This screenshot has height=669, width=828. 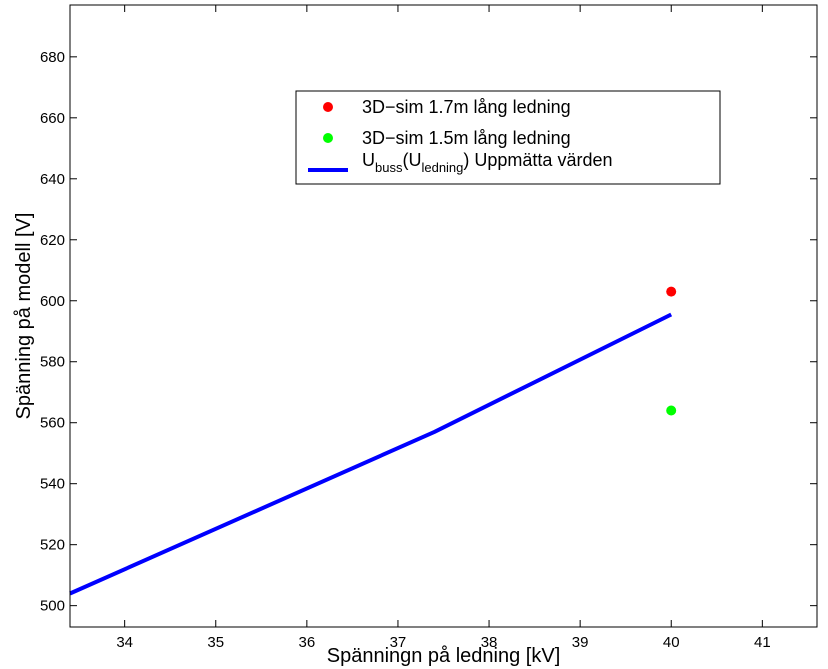 I want to click on y-tick-label: 660, so click(x=52, y=118).